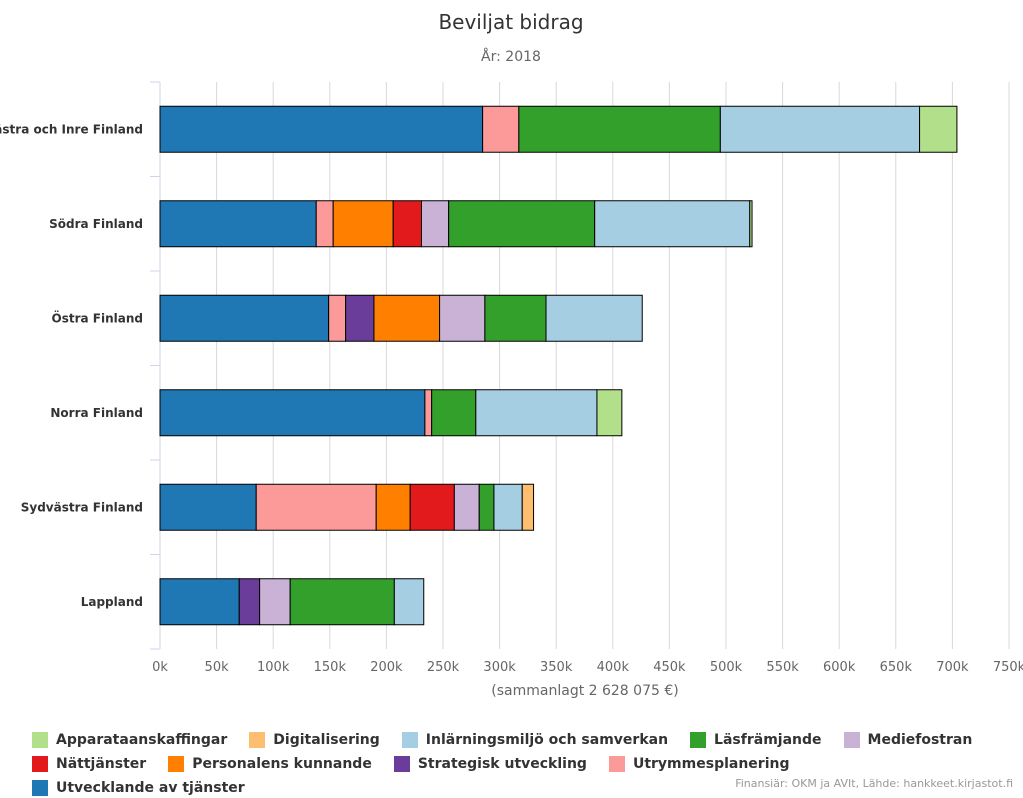 The image size is (1023, 798). I want to click on legend-item: Utrymmesplanering, so click(699, 764).